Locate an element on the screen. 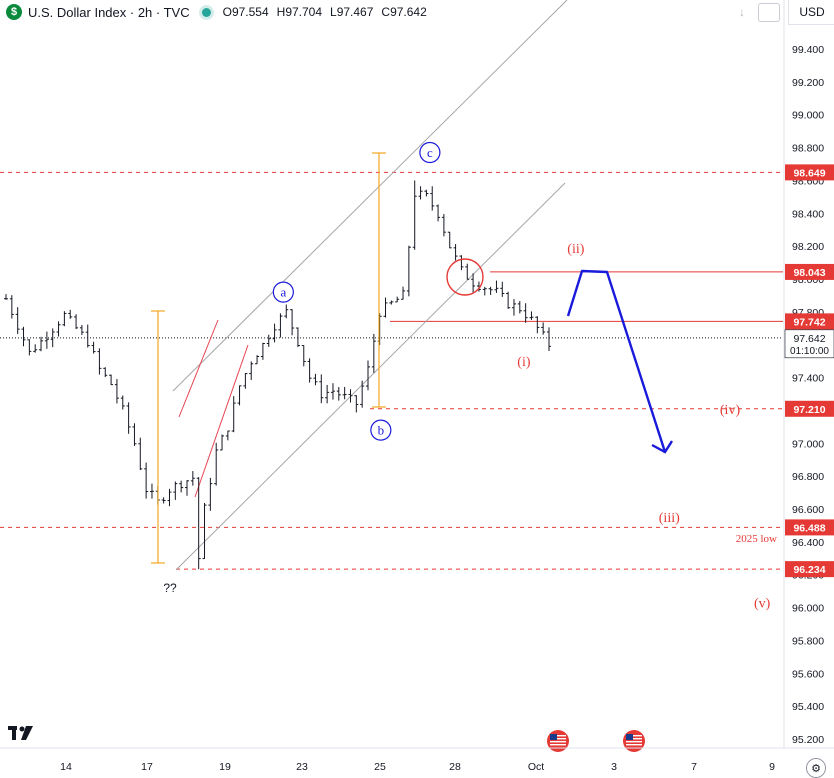 The height and width of the screenshot is (778, 834). price-tick-label: 99.400 is located at coordinates (808, 50).